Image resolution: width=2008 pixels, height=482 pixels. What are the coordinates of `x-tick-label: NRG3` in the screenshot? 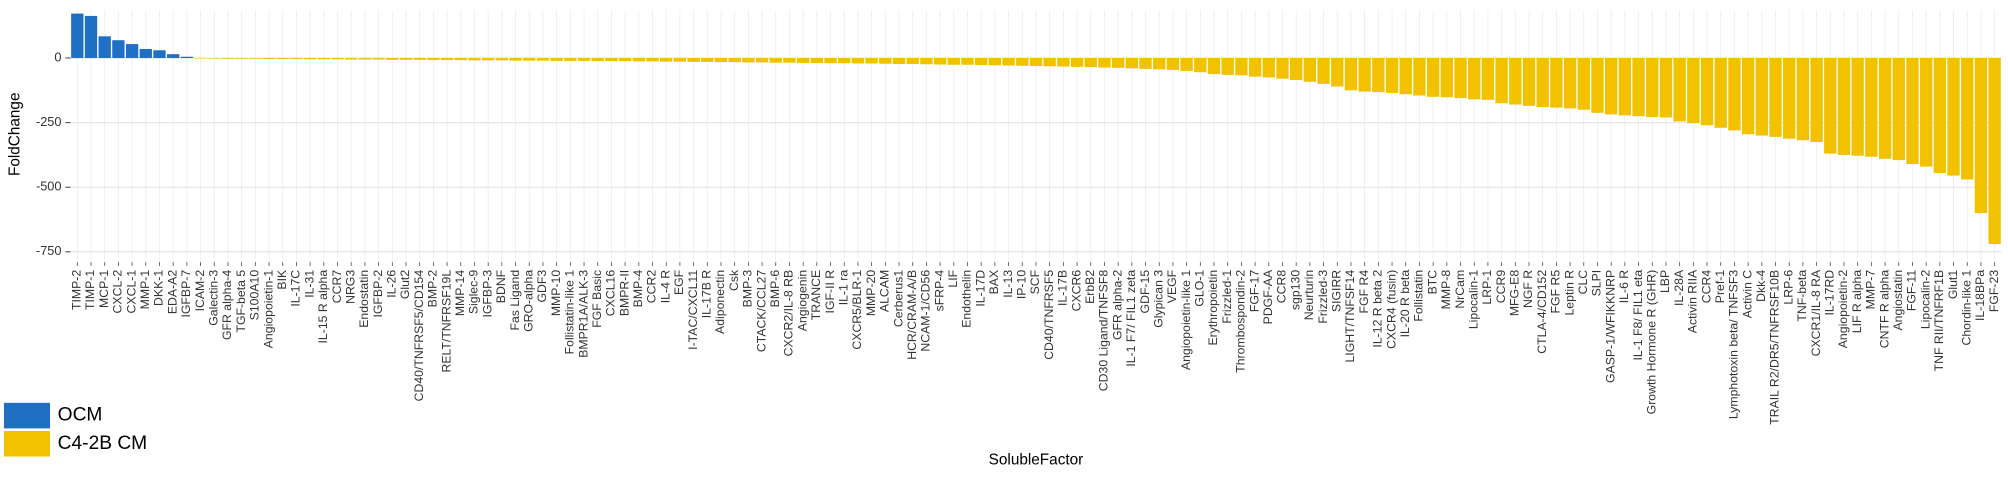 It's located at (350, 287).